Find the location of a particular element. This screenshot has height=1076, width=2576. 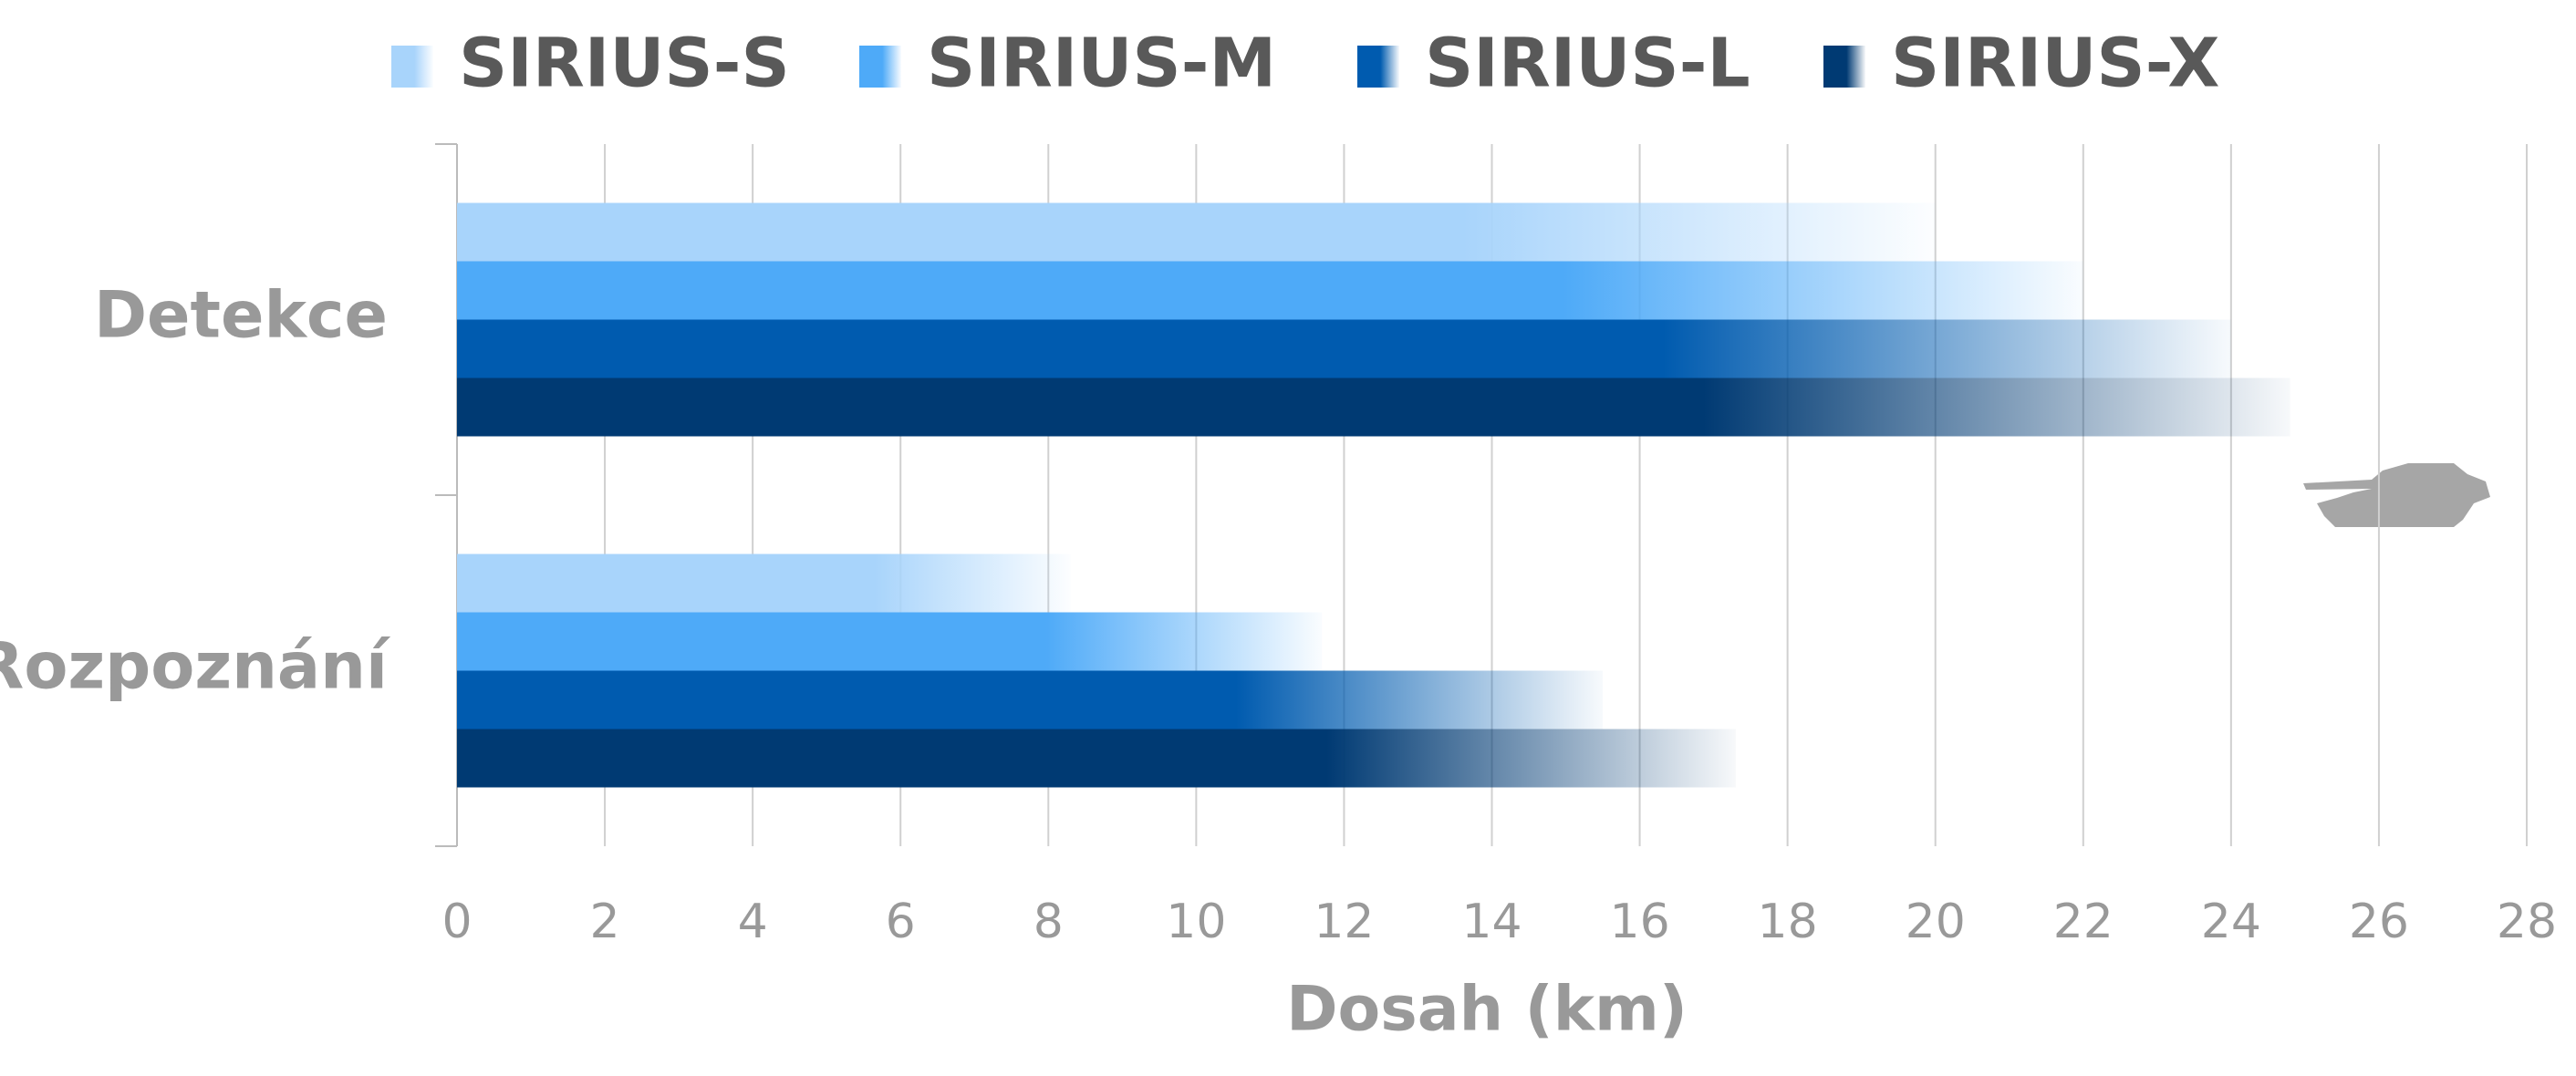

x-tick-label: 26 is located at coordinates (2379, 922).